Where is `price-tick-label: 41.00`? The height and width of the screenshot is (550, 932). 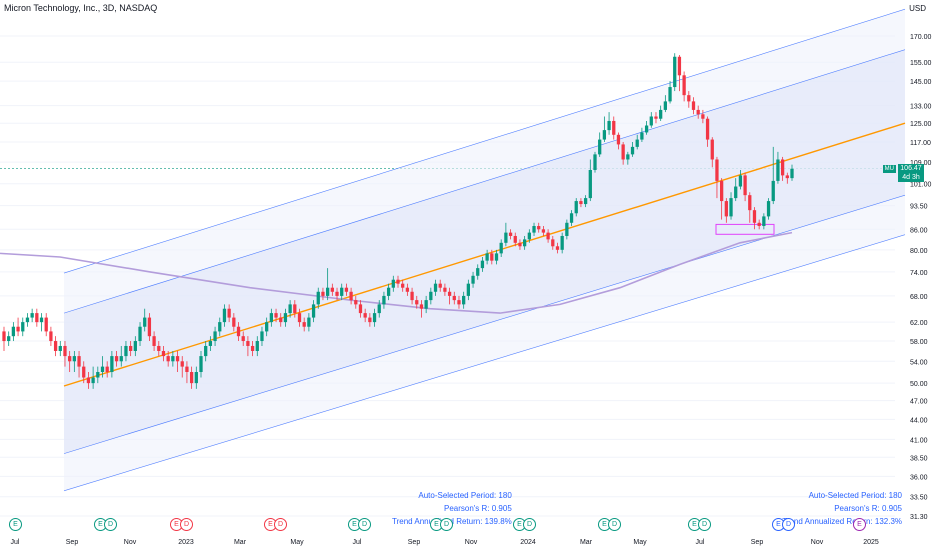 price-tick-label: 41.00 is located at coordinates (919, 440).